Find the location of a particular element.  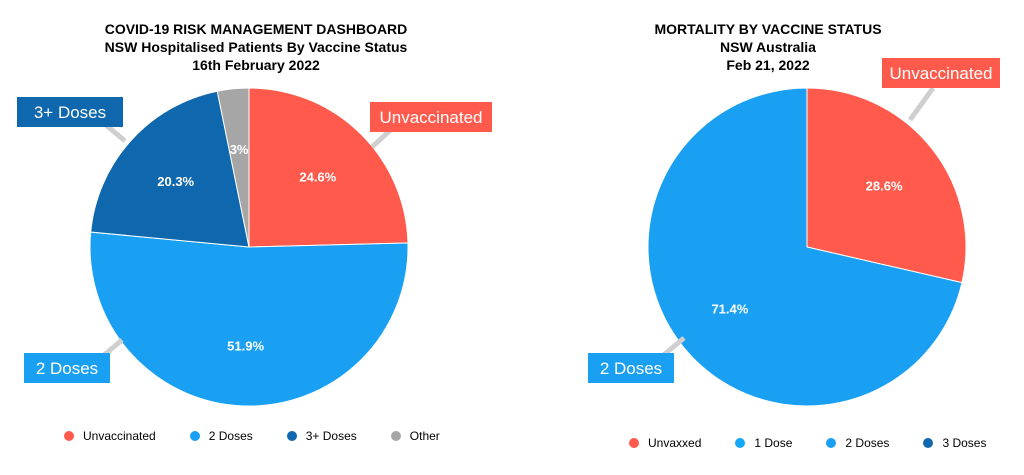

hospitalised-legend: Unvaccinated 2 Doses 3+ Doses Other is located at coordinates (252, 436).